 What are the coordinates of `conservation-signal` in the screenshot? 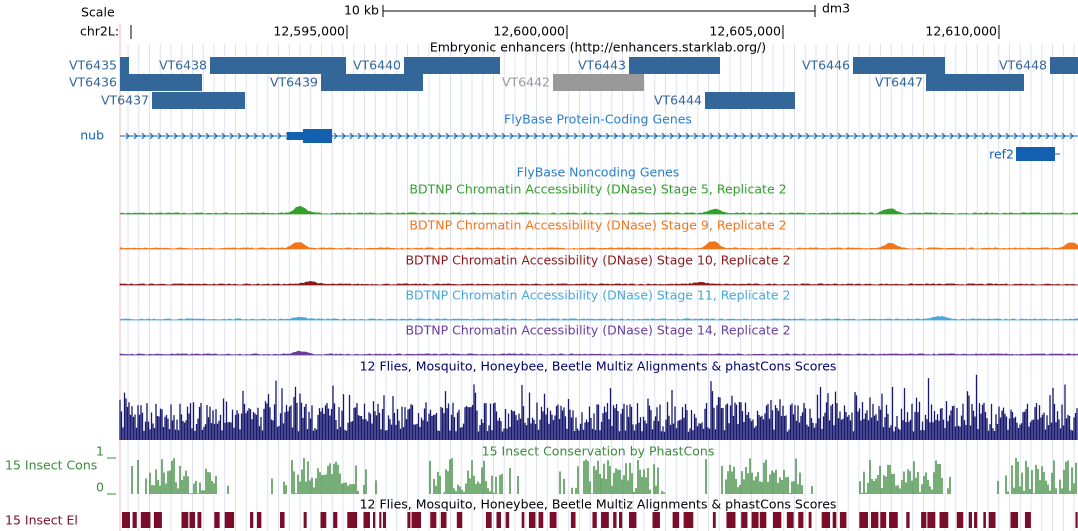 It's located at (598, 407).